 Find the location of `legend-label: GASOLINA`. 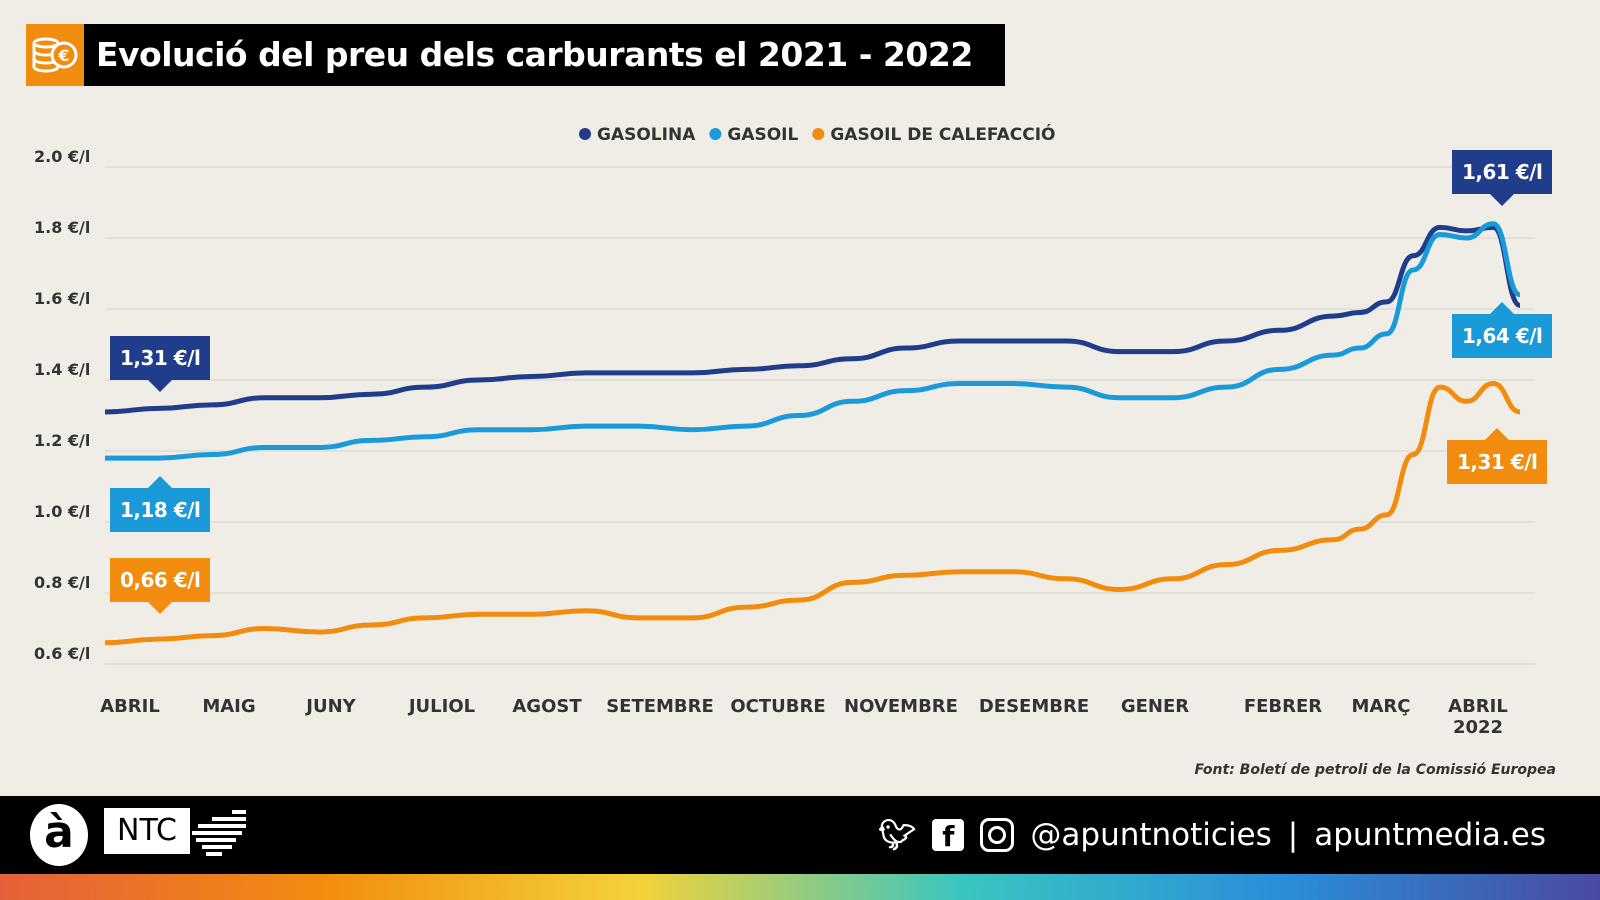

legend-label: GASOLINA is located at coordinates (646, 135).